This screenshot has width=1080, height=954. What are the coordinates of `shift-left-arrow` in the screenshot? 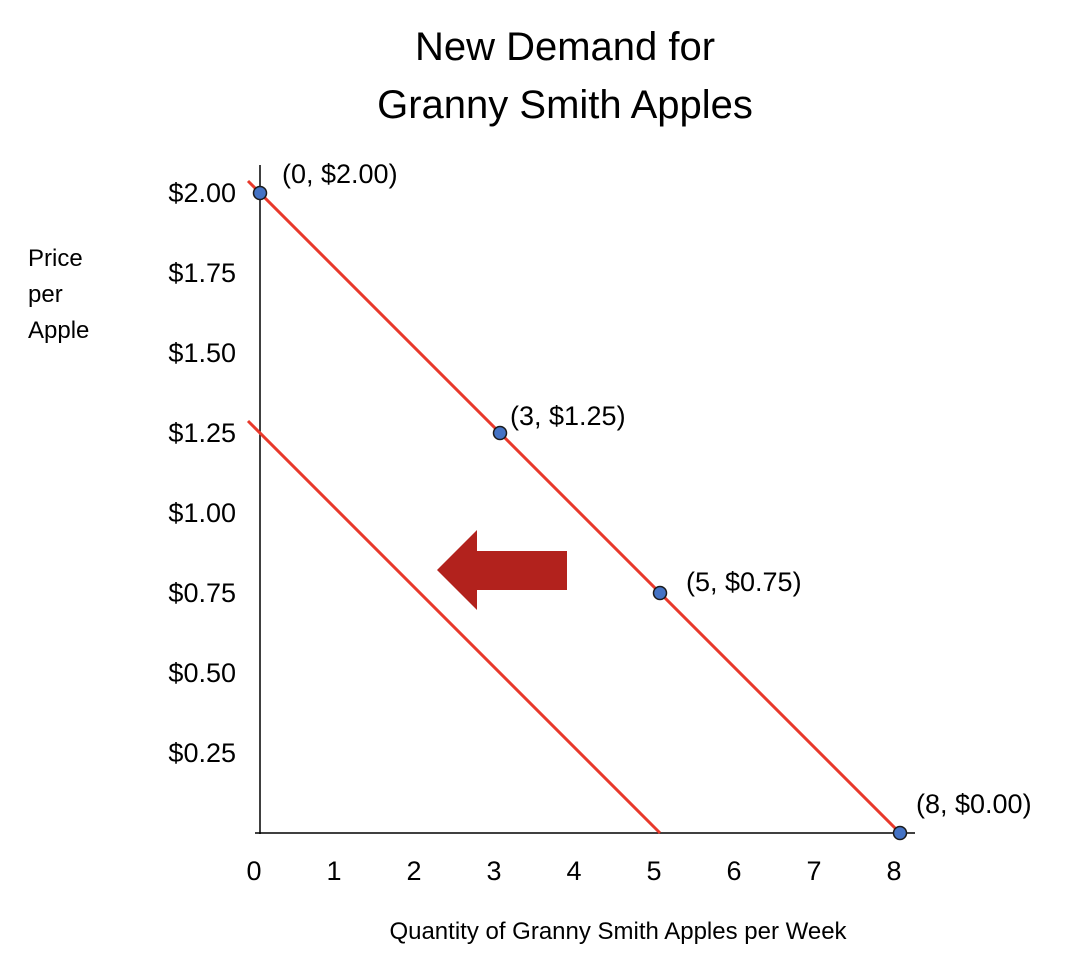 It's located at (502, 570).